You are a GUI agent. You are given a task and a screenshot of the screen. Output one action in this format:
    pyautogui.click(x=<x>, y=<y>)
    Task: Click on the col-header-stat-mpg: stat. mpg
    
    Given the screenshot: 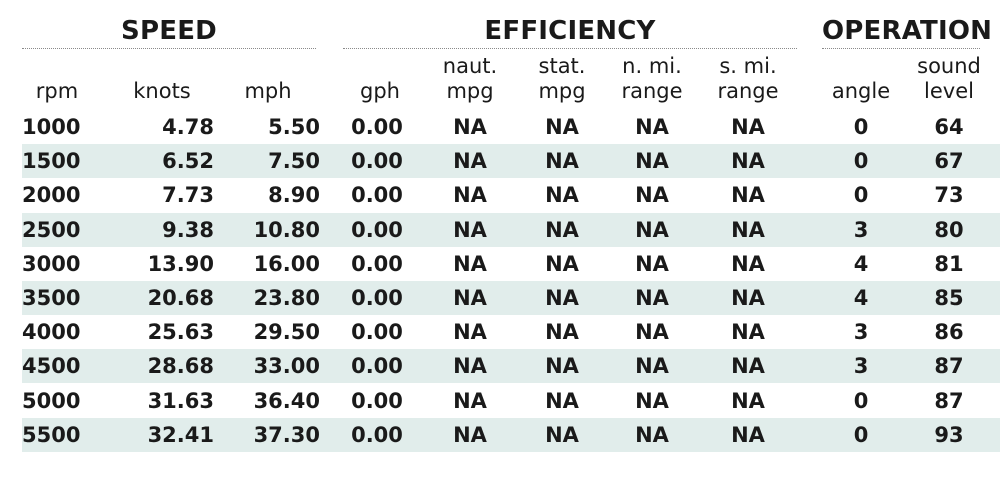 What is the action you would take?
    pyautogui.click(x=562, y=78)
    